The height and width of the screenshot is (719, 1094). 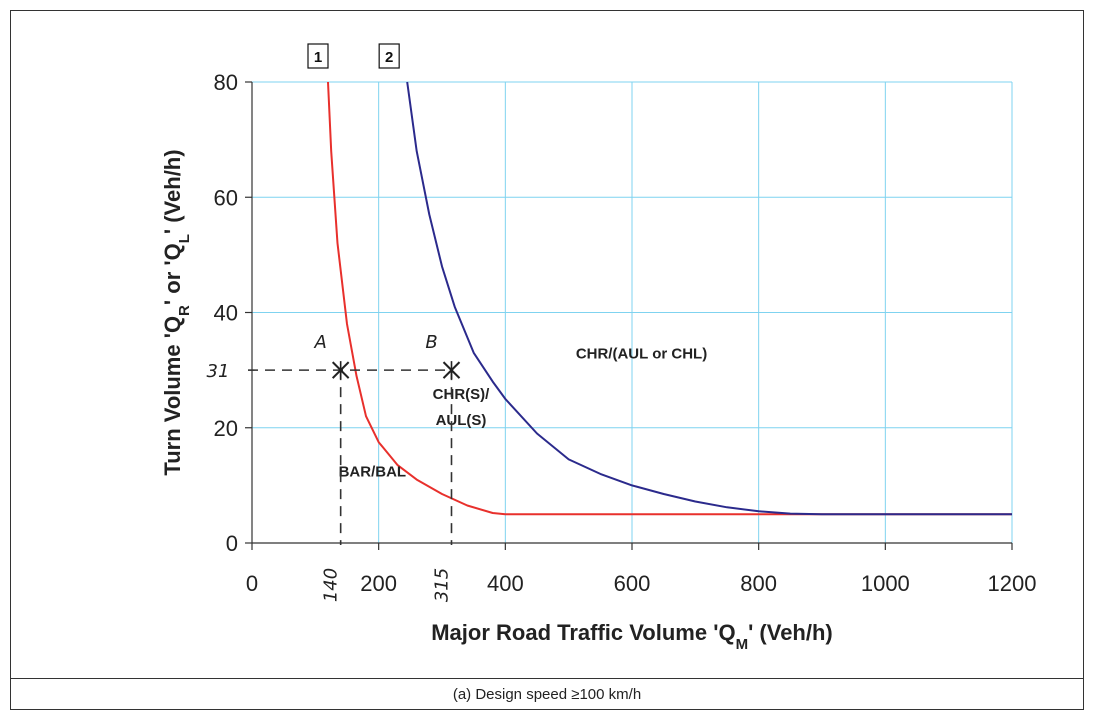 What do you see at coordinates (758, 583) in the screenshot?
I see `x-tick-label: 800` at bounding box center [758, 583].